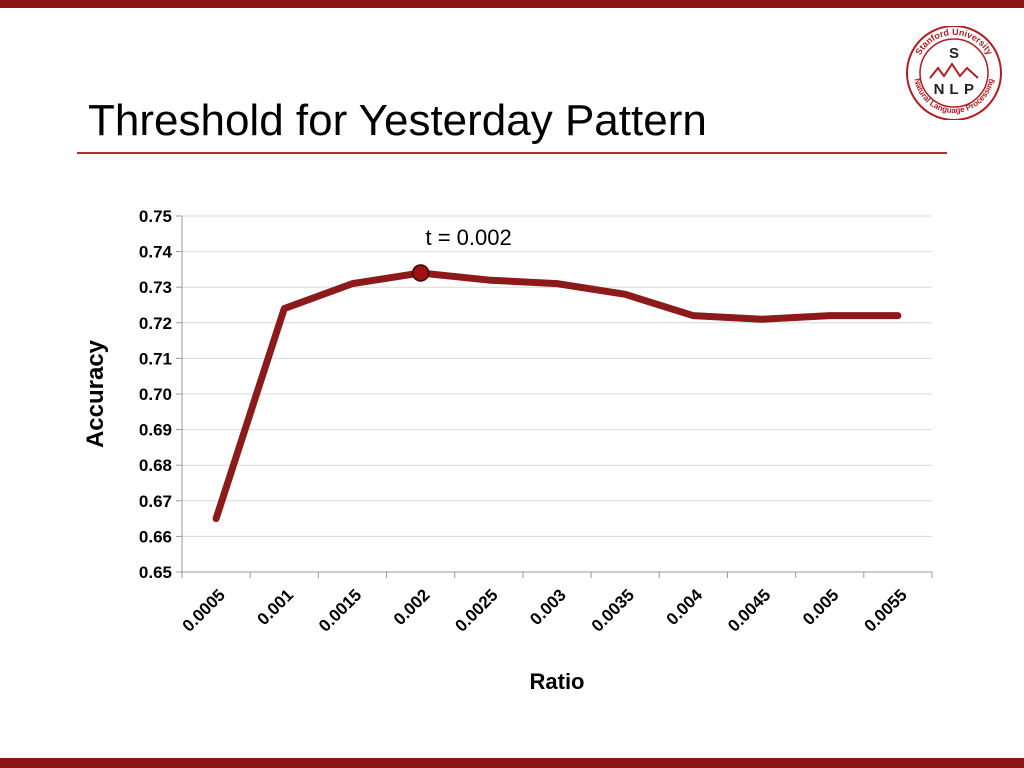 The width and height of the screenshot is (1024, 768). I want to click on y-tick-label: 0.75, so click(155, 216).